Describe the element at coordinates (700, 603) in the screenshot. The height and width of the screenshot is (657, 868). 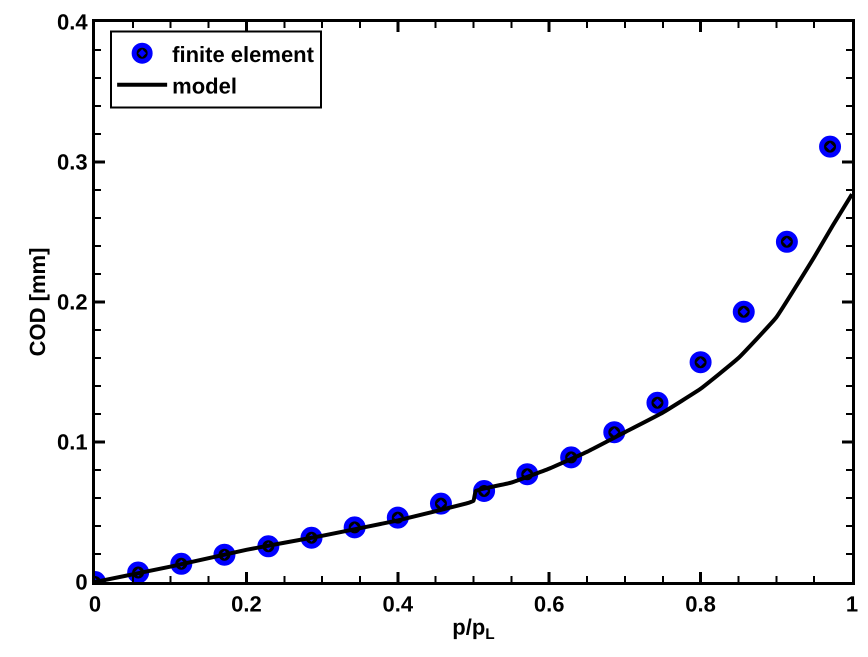
I see `x-tick-label: 0.8` at that location.